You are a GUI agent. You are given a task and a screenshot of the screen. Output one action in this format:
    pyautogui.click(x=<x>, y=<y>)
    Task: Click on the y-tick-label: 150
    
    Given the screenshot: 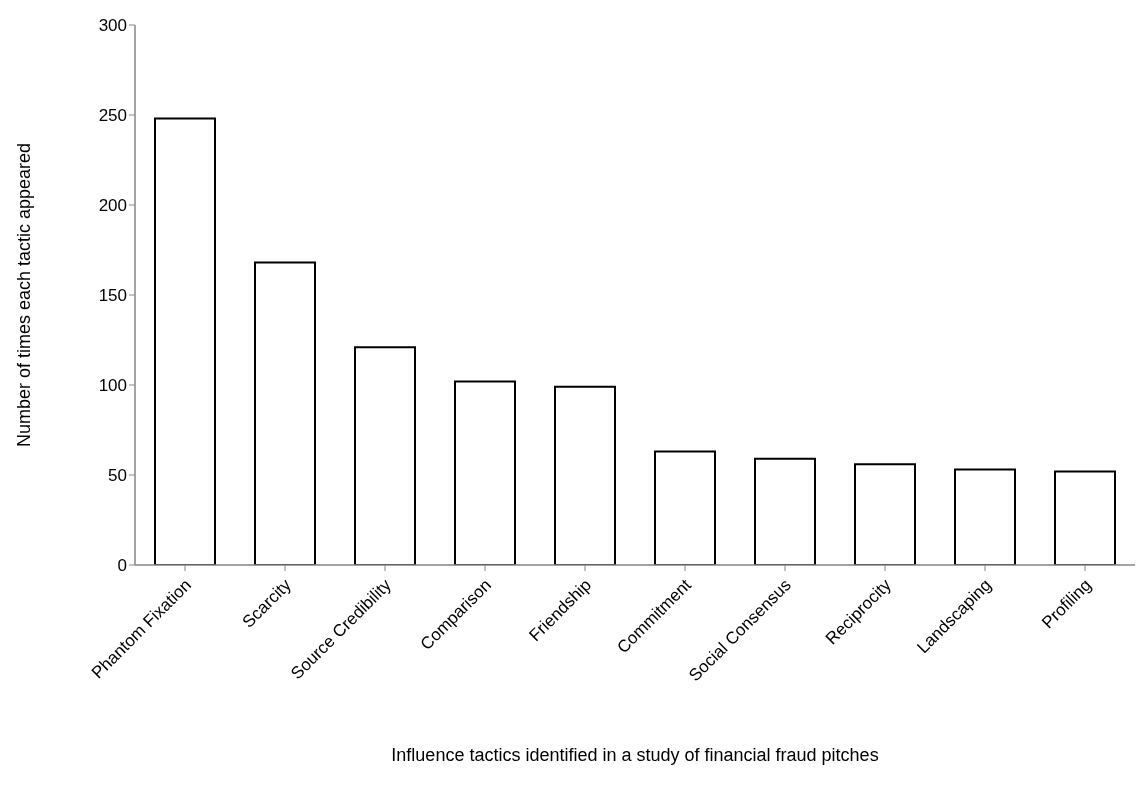 What is the action you would take?
    pyautogui.click(x=112, y=296)
    